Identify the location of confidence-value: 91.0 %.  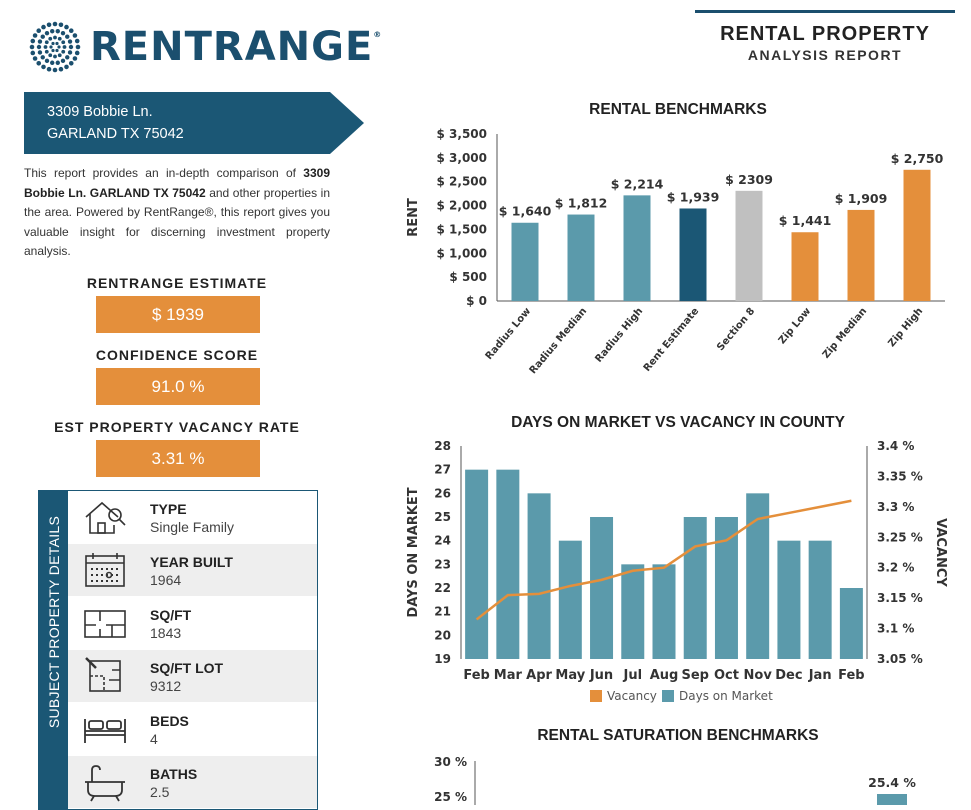
(178, 386).